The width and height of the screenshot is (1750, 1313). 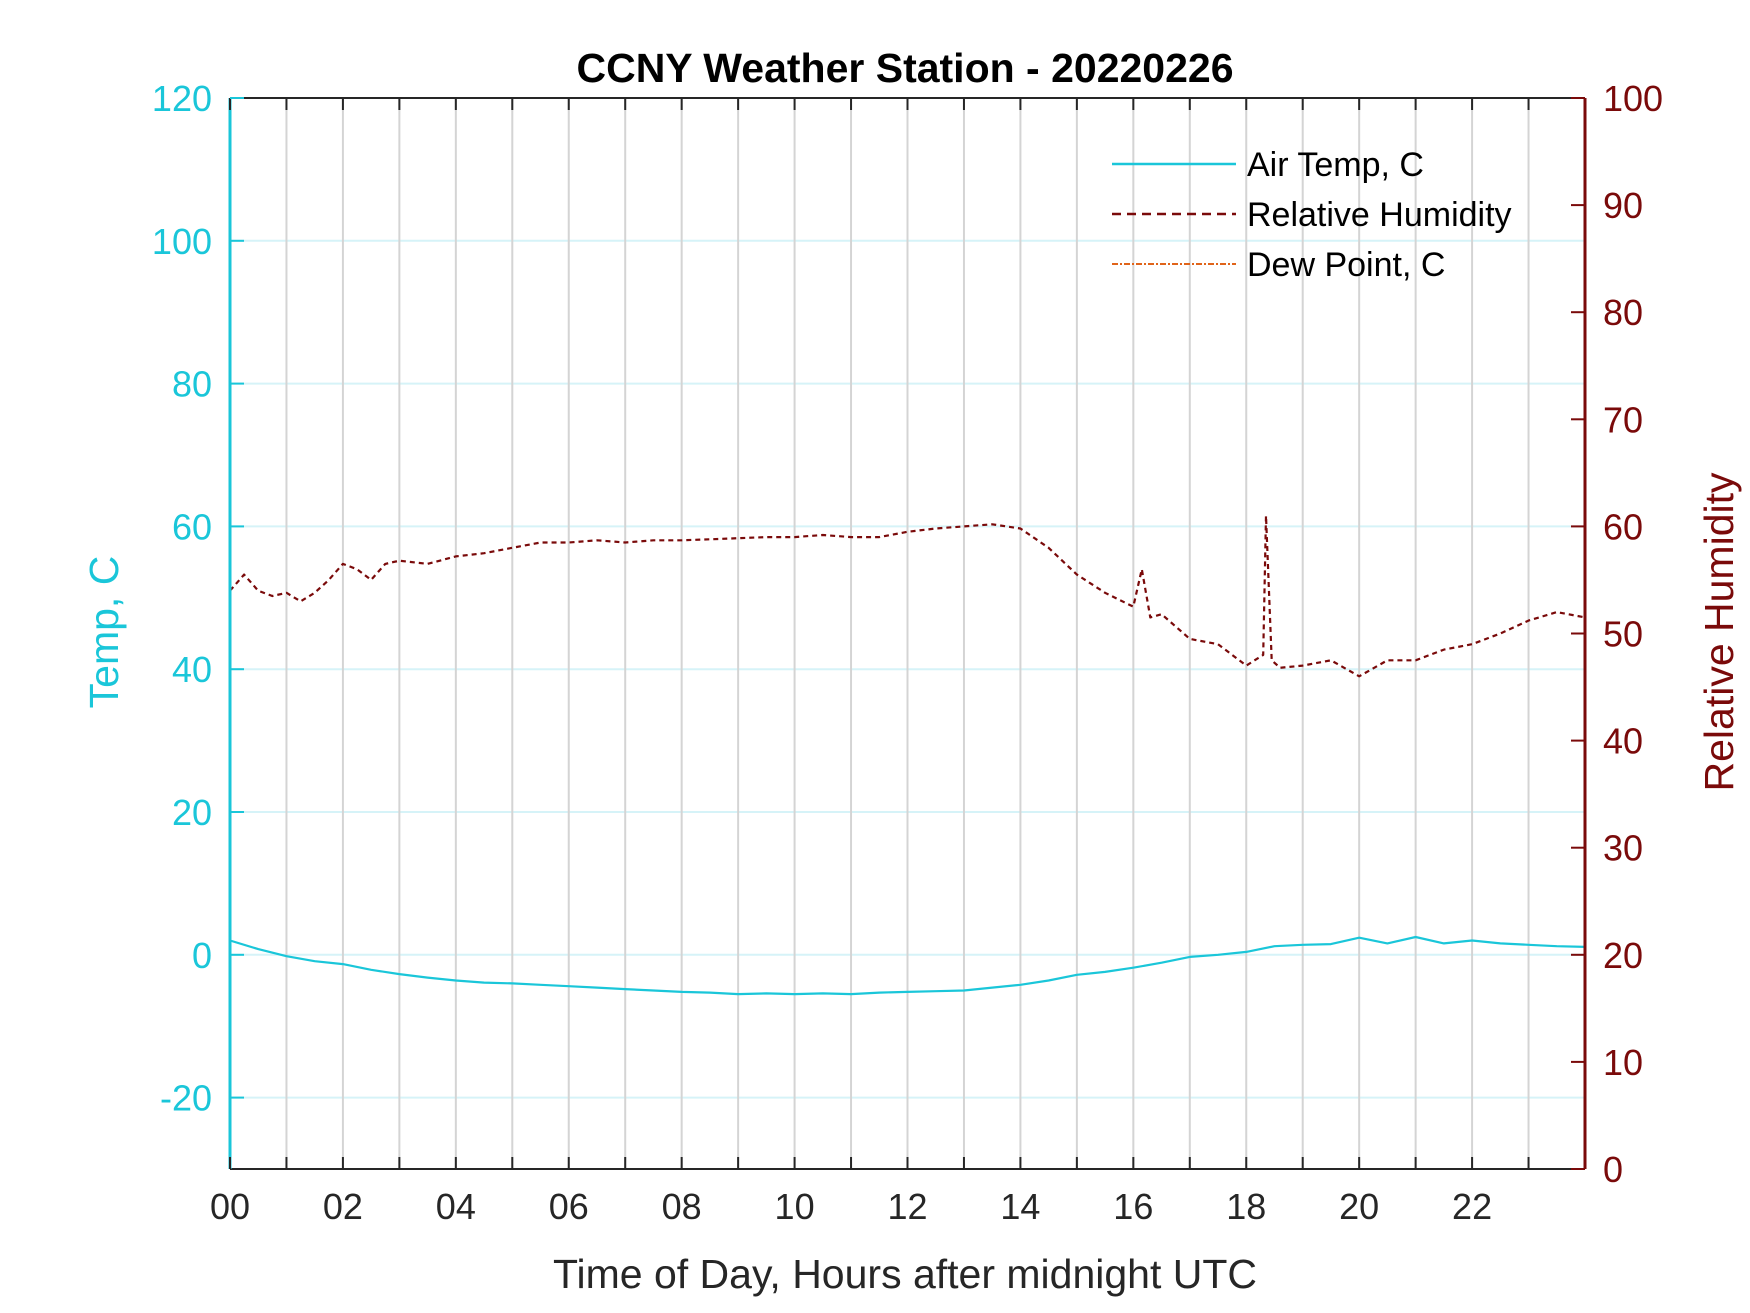 I want to click on x-tick-label: 00, so click(x=230, y=1206).